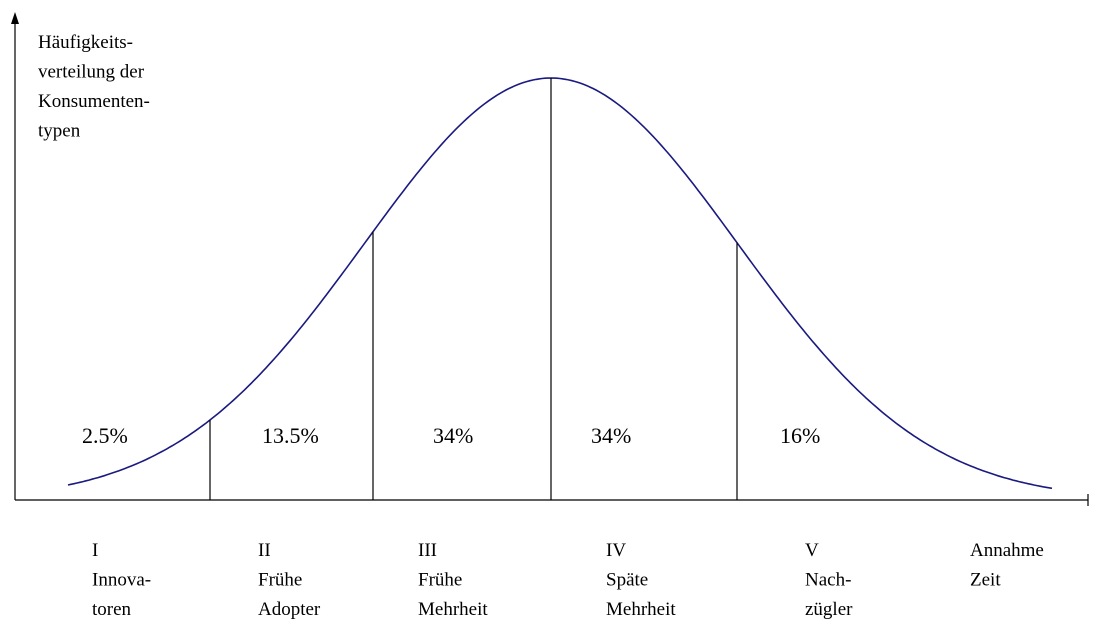 The image size is (1100, 621). I want to click on segment-label: II, so click(264, 550).